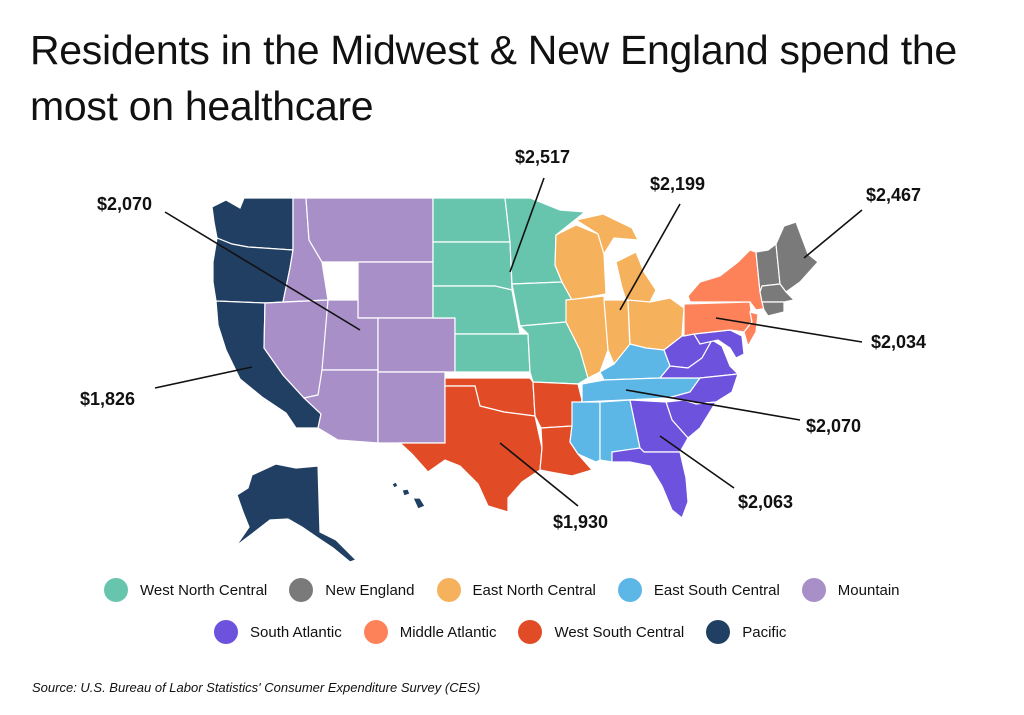 Image resolution: width=1024 pixels, height=715 pixels. Describe the element at coordinates (107, 399) in the screenshot. I see `value-label-pacific: $1,826` at that location.